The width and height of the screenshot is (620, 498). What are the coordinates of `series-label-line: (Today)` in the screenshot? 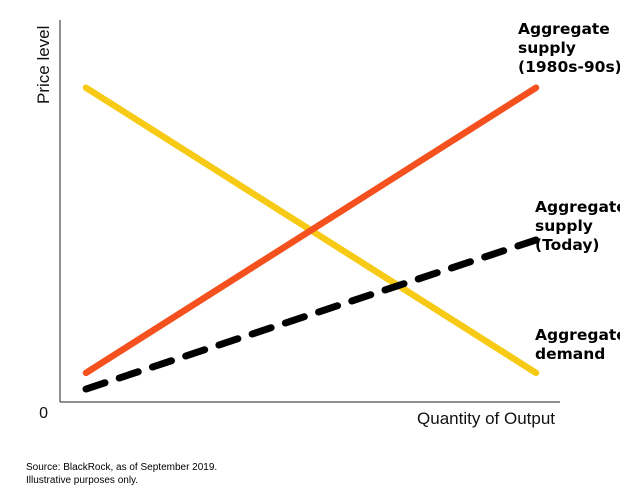 It's located at (567, 245).